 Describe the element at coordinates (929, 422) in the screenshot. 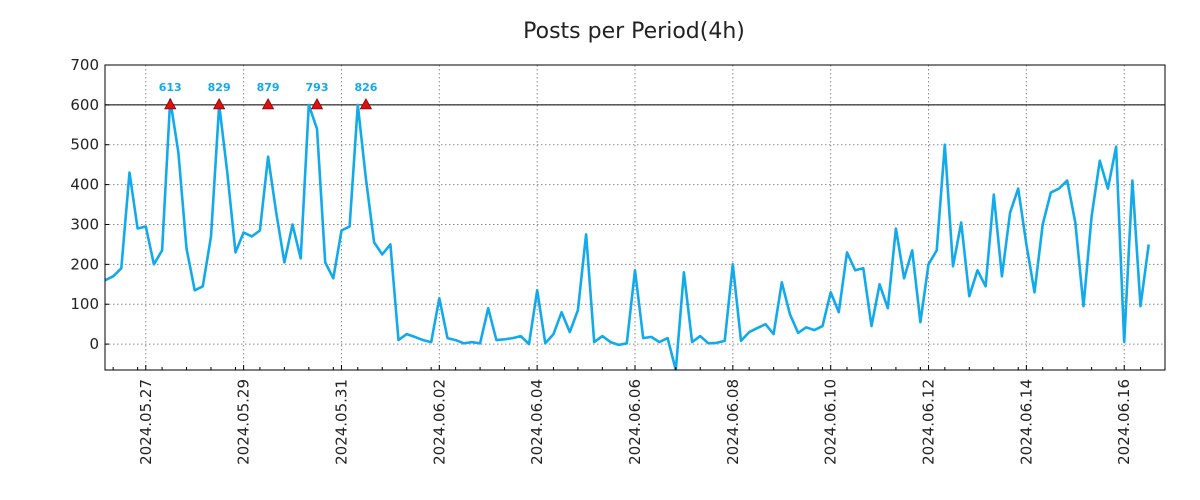

I see `x-tick-label: 2024.06.12` at that location.